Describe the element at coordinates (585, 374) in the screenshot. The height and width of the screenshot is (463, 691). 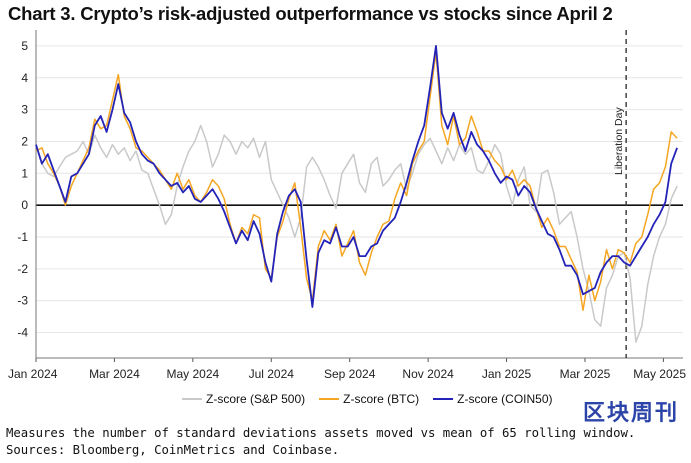
I see `x-tick-label: Mar 2025` at that location.